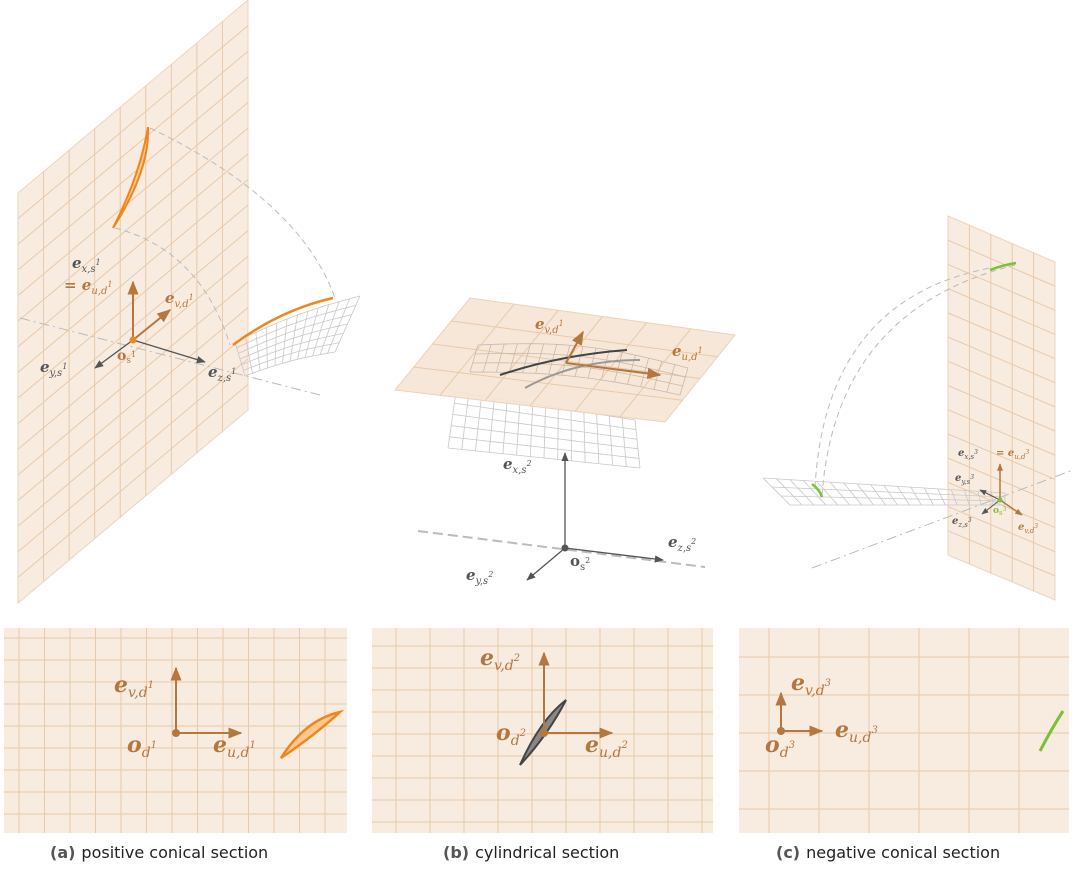 The image size is (1073, 873). What do you see at coordinates (991, 507) in the screenshot?
I see `axis-ez-c` at bounding box center [991, 507].